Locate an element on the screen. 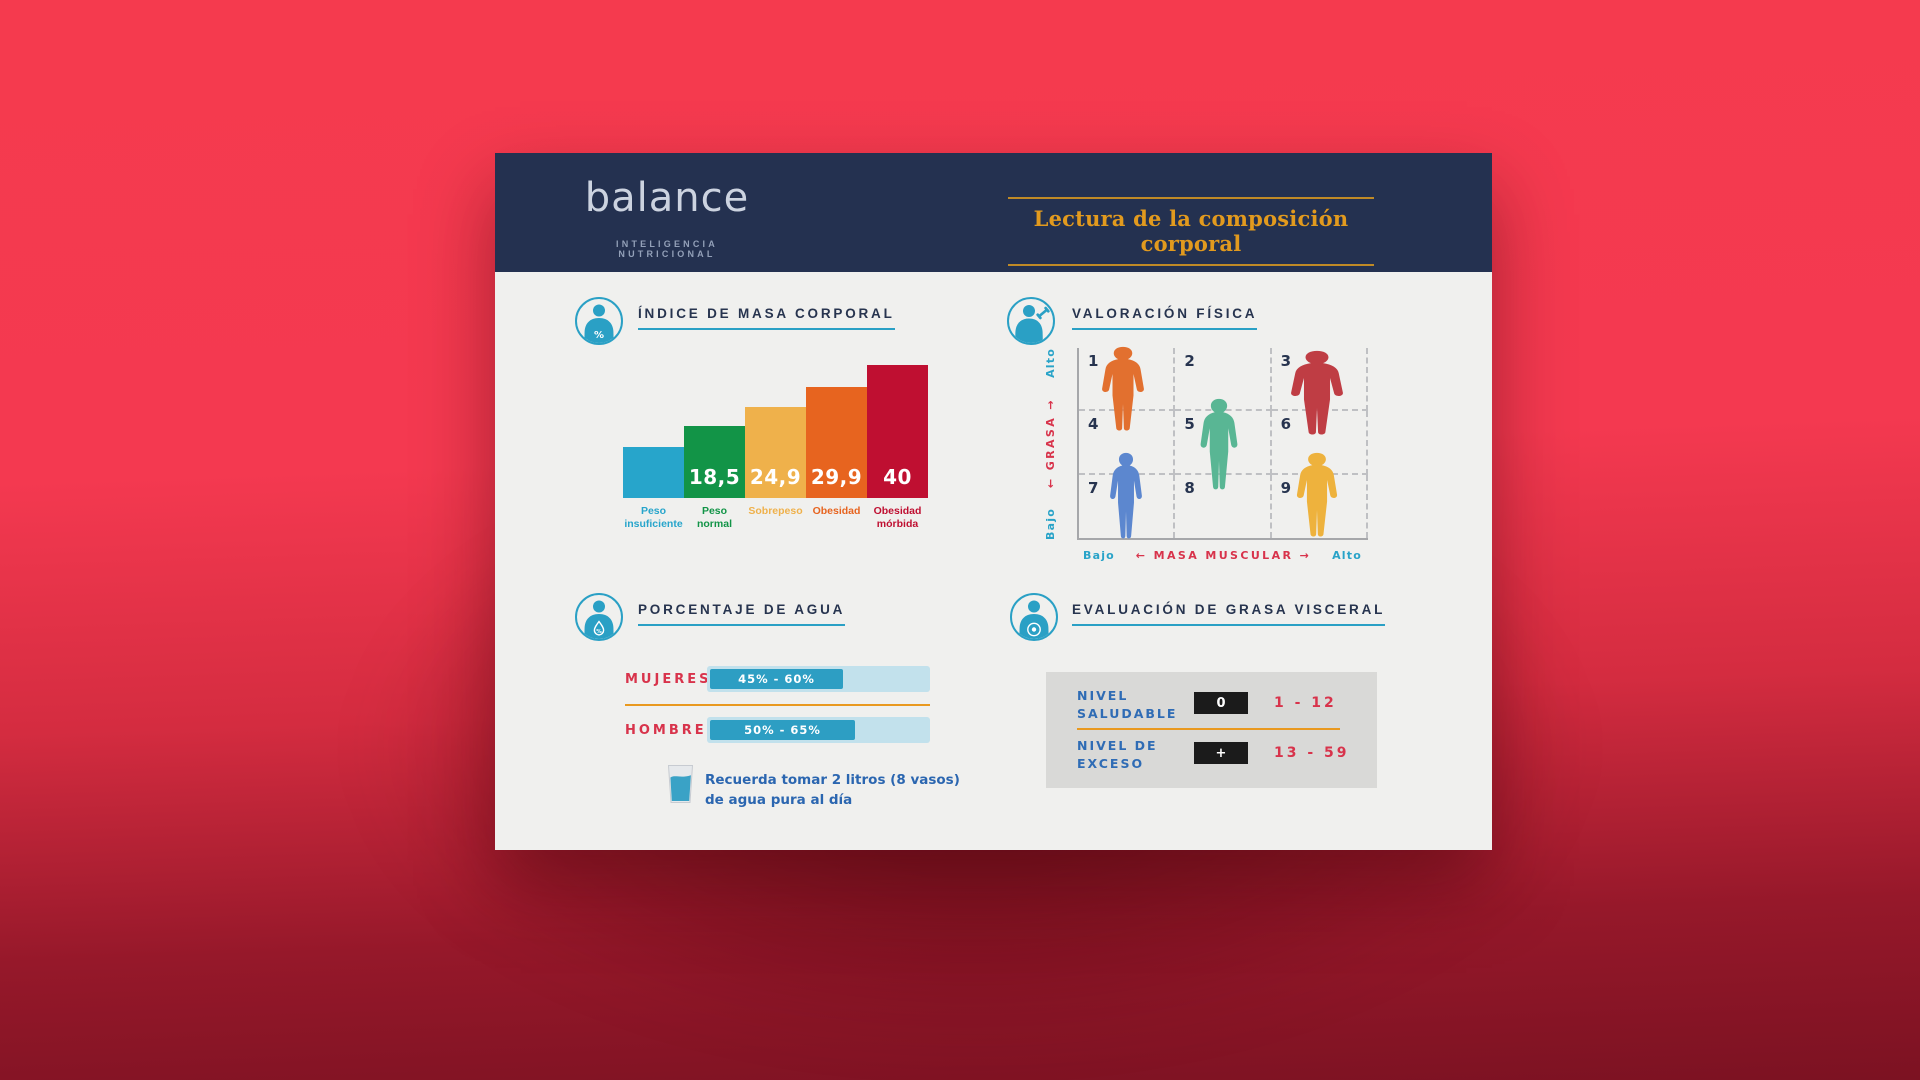 This screenshot has height=1080, width=1920. header-title-block: Lectura de la composición corporal is located at coordinates (1191, 231).